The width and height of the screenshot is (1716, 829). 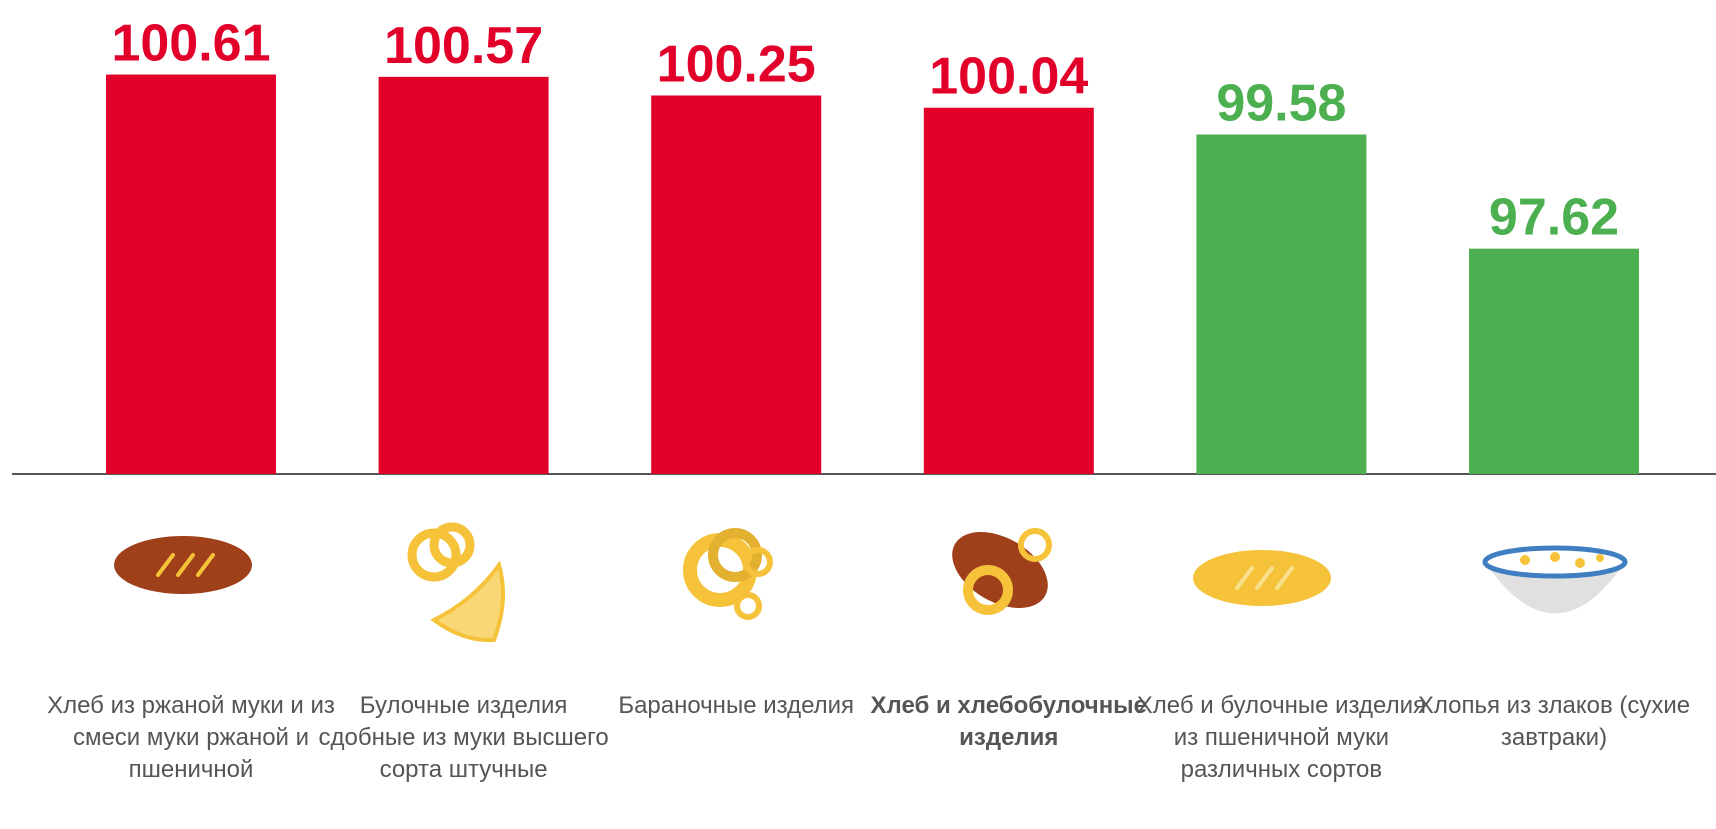 What do you see at coordinates (1002, 571) in the screenshot?
I see `icon-bread-mix` at bounding box center [1002, 571].